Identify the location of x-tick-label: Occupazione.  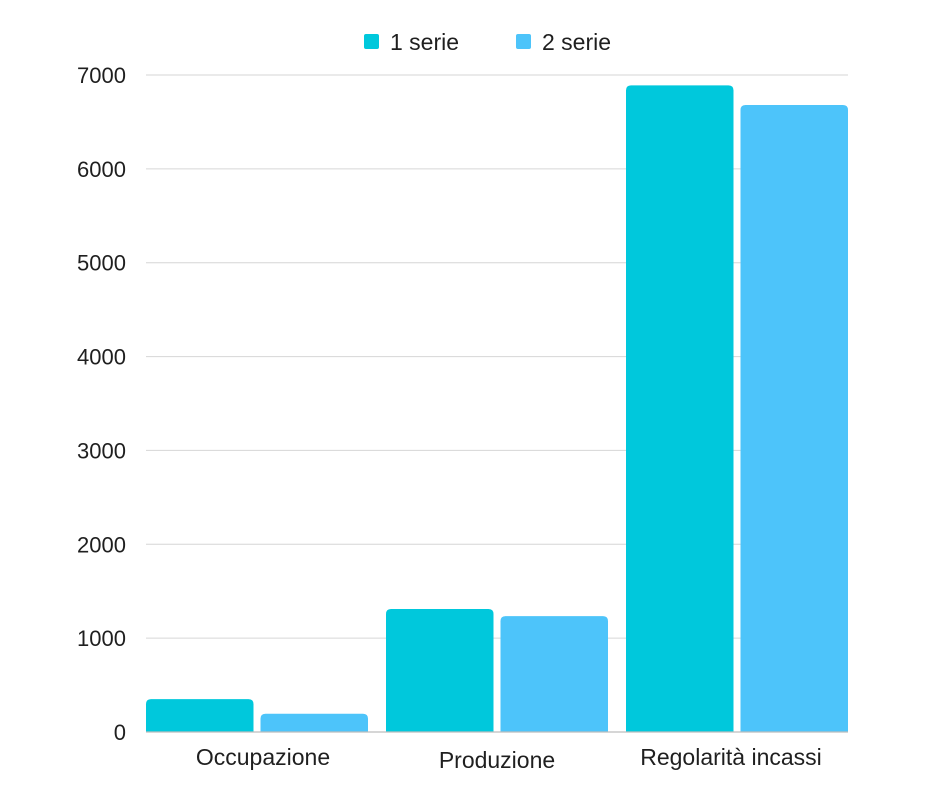
(263, 757).